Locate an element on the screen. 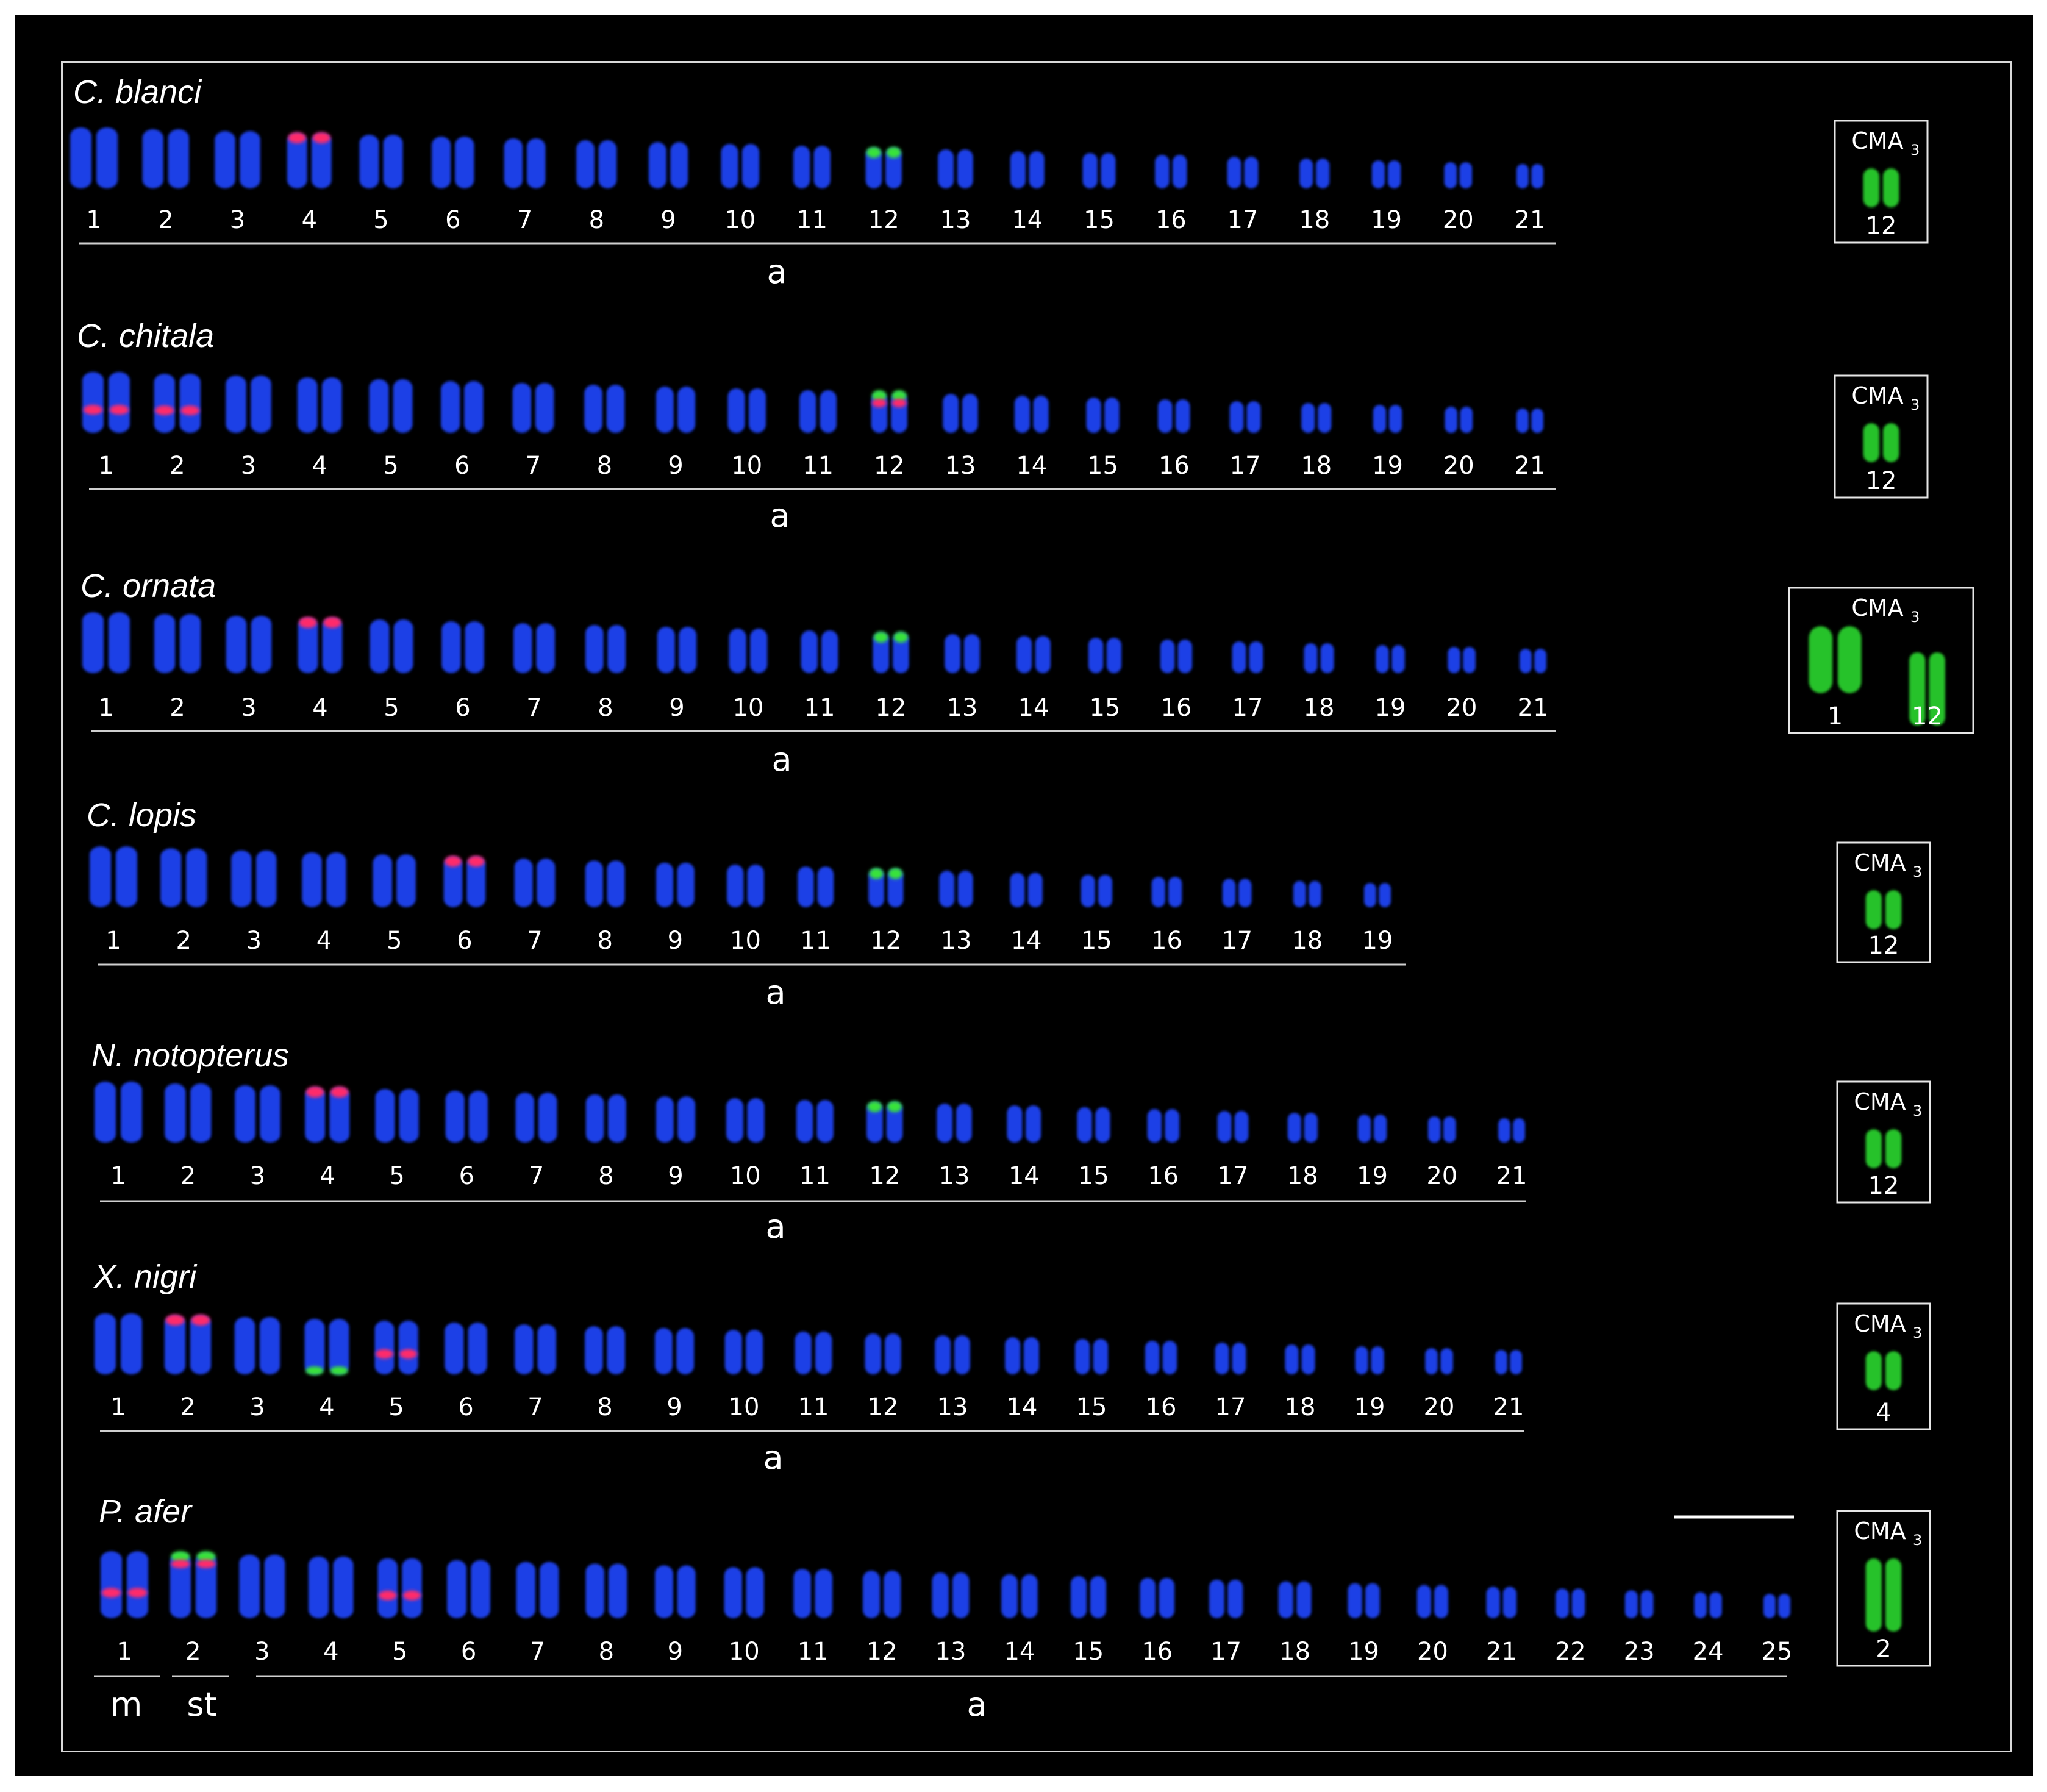  chromosome-number: 12 is located at coordinates (892, 708).